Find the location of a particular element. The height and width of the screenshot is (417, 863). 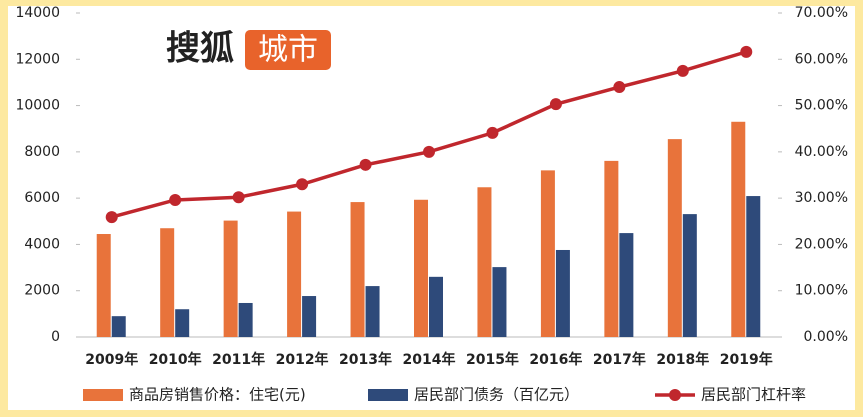

y-tick-label: 14000 is located at coordinates (37, 13).